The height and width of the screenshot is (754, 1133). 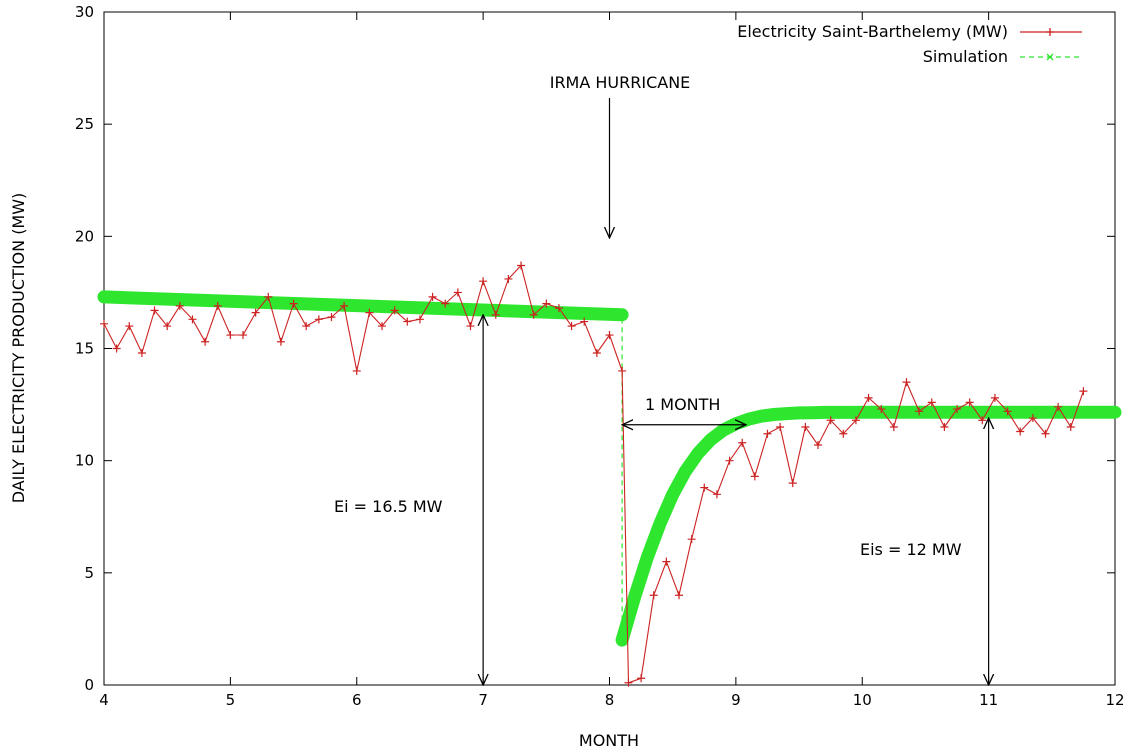 I want to click on legend-entry-electricity: Electricity Saint-Barthelemy (MW), so click(x=909, y=31).